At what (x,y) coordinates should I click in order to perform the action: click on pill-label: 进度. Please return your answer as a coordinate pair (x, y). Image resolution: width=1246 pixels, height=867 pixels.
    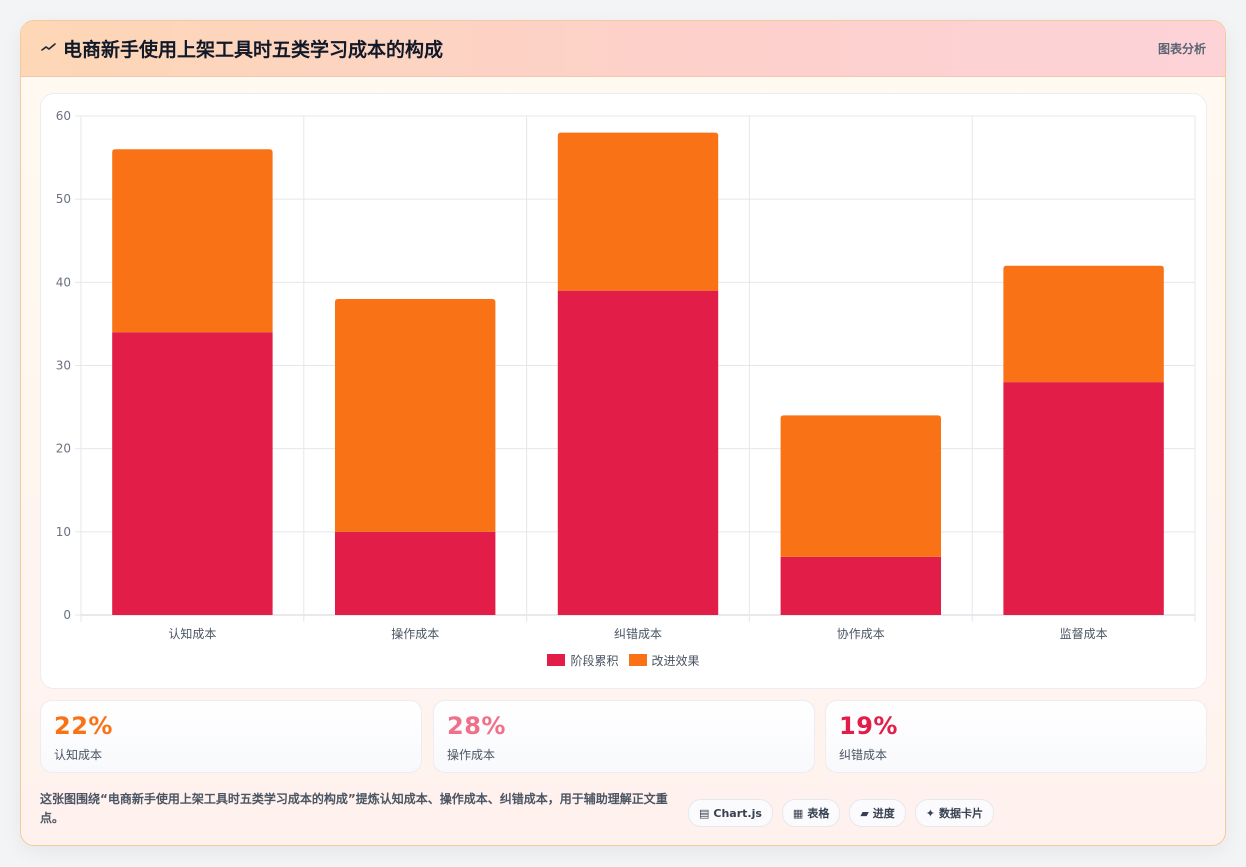
    Looking at the image, I should click on (883, 813).